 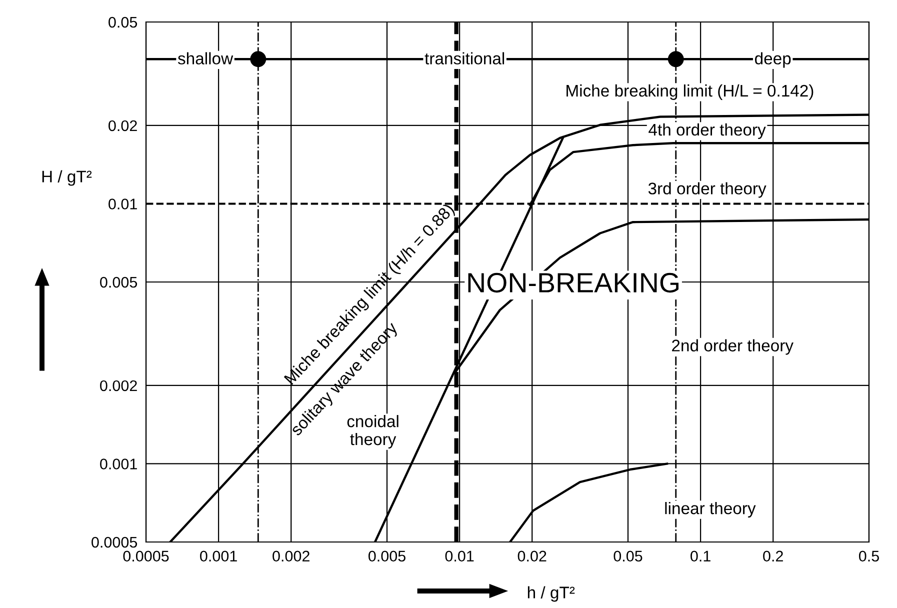 I want to click on annotation: Miche breaking limit (H/L = 0.142), so click(x=690, y=92).